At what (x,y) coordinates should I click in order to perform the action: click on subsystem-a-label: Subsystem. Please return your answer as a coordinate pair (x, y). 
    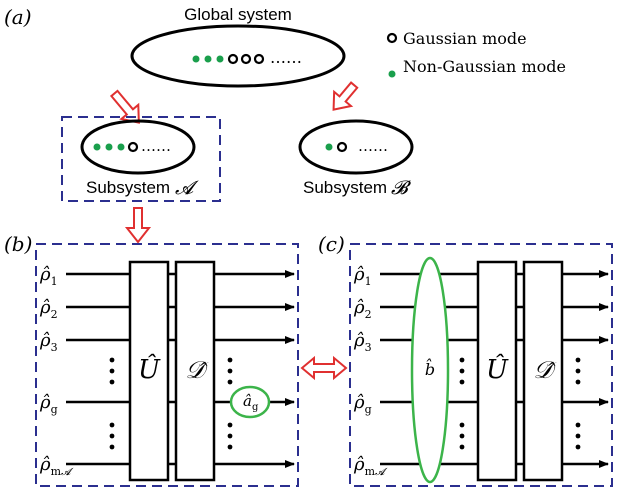
    Looking at the image, I should click on (128, 187).